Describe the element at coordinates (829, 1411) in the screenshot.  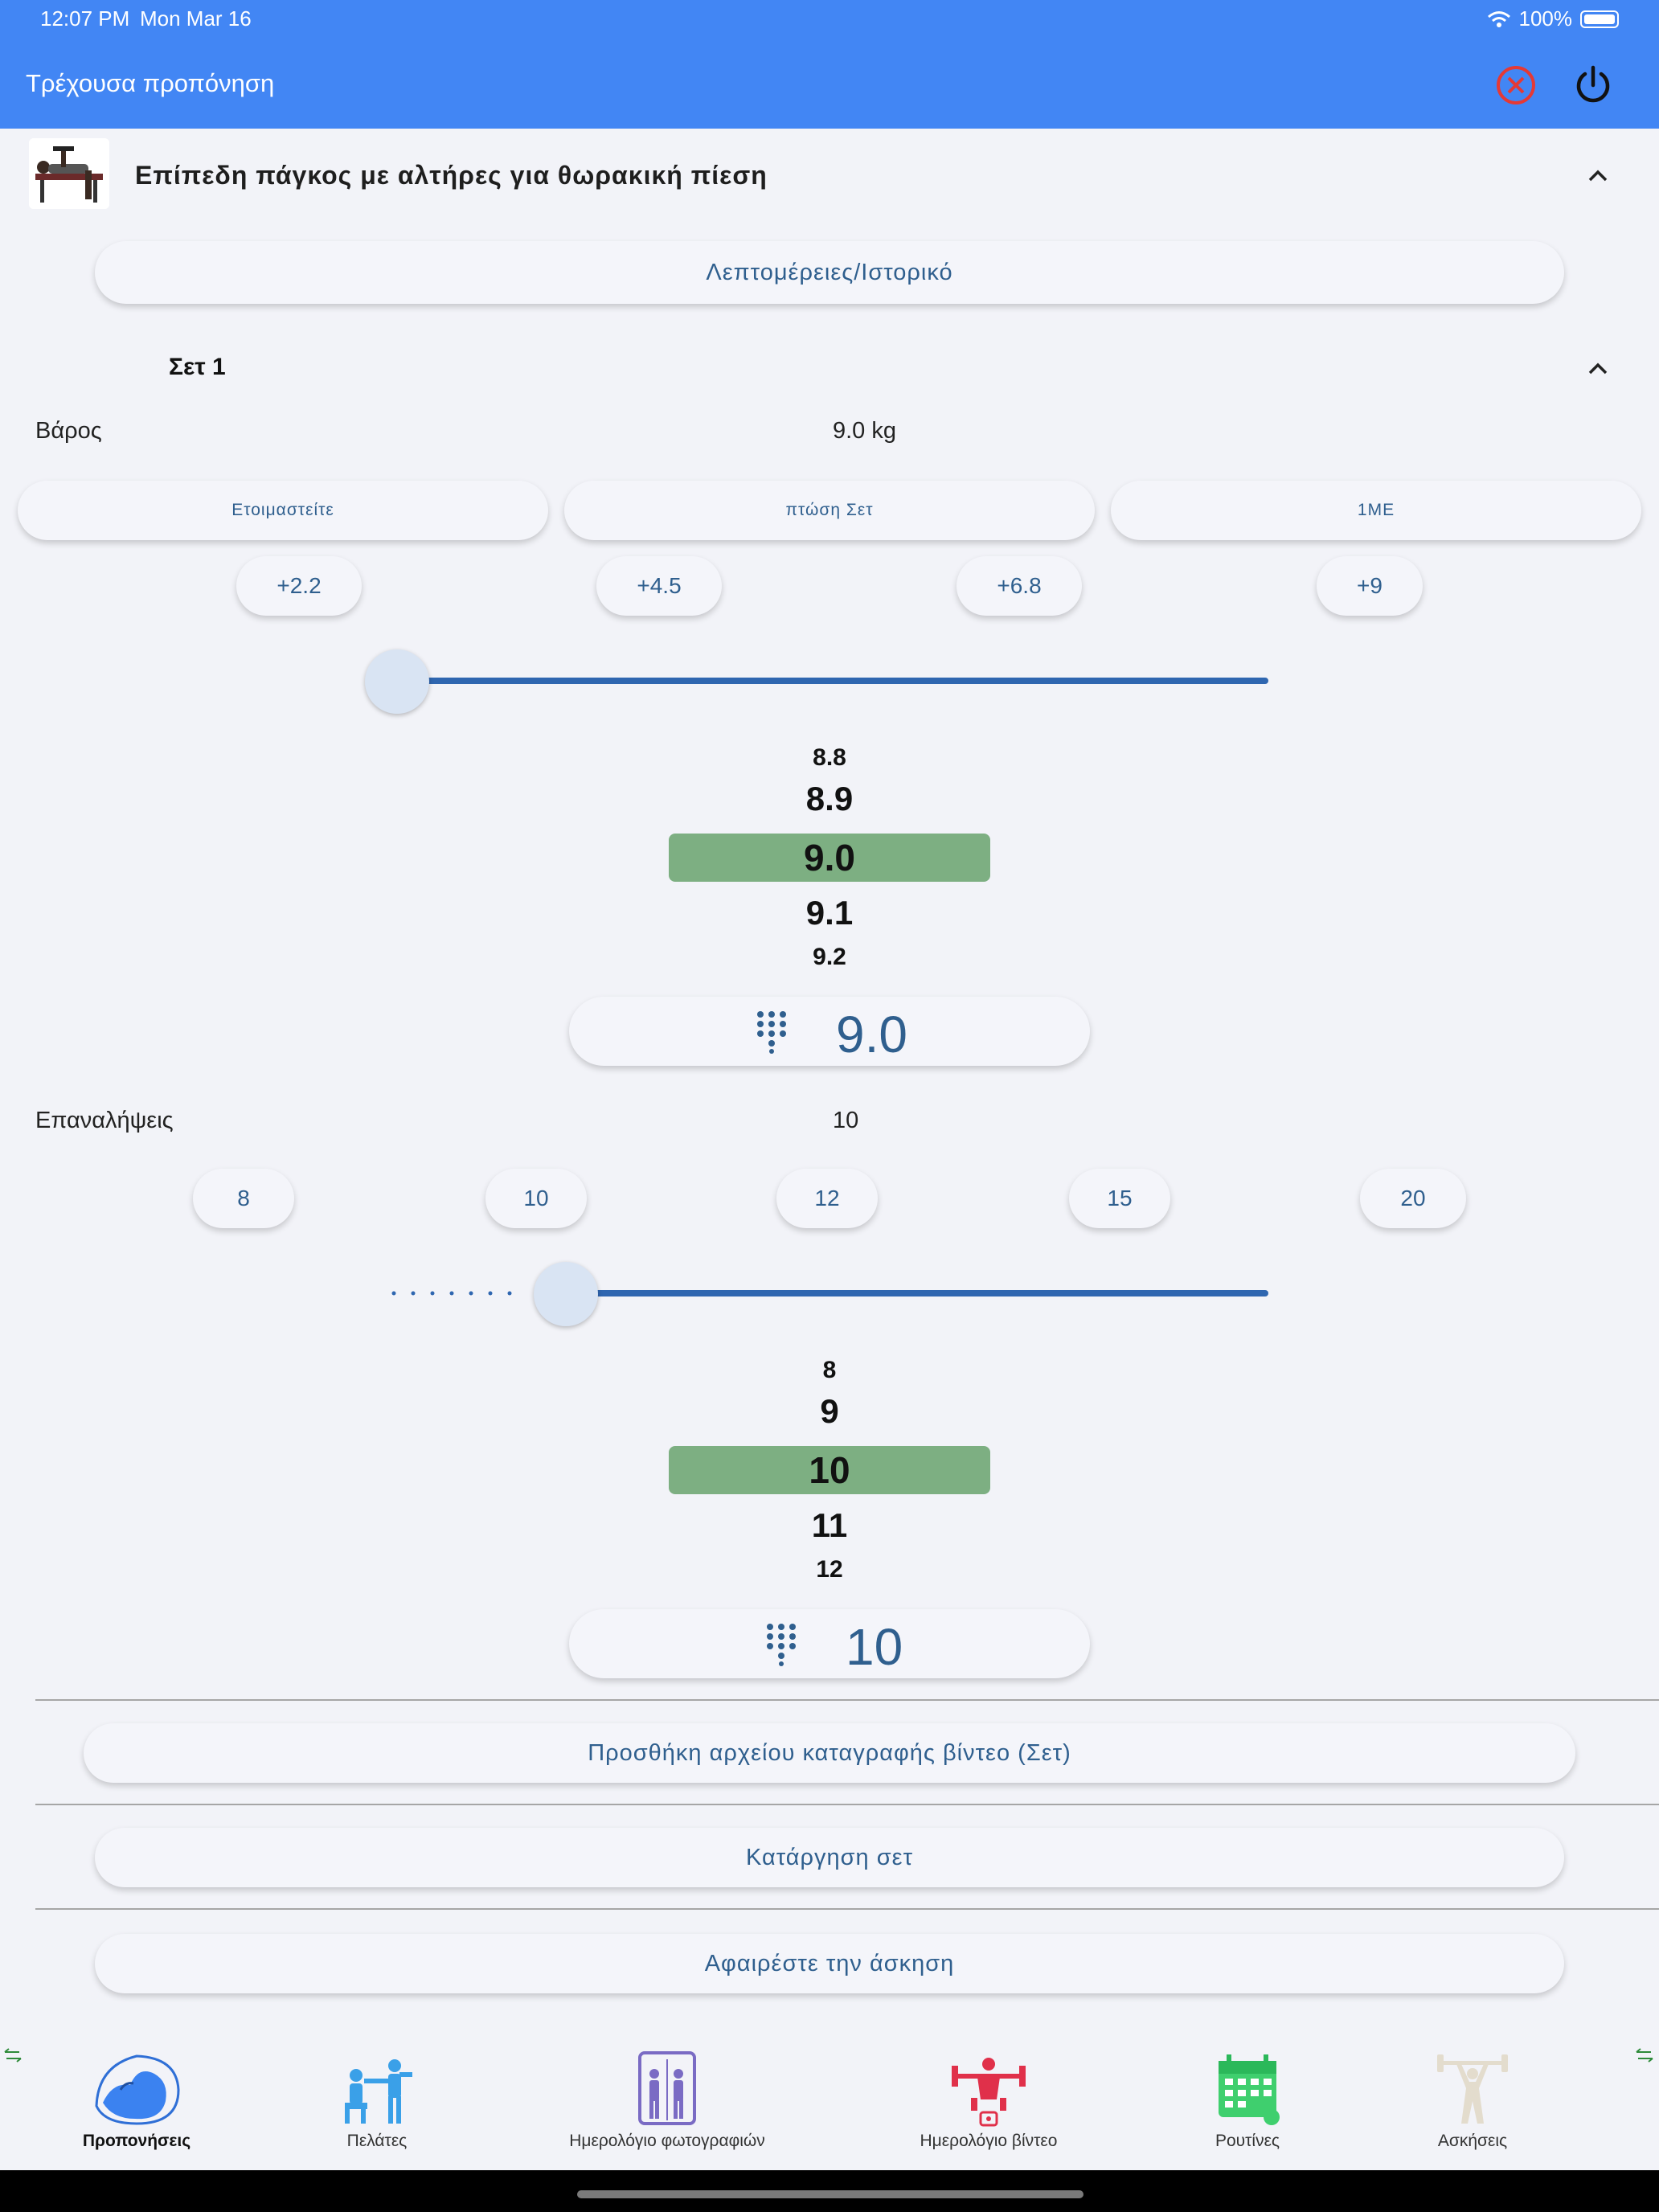
I see `reps-picker-item: 9` at that location.